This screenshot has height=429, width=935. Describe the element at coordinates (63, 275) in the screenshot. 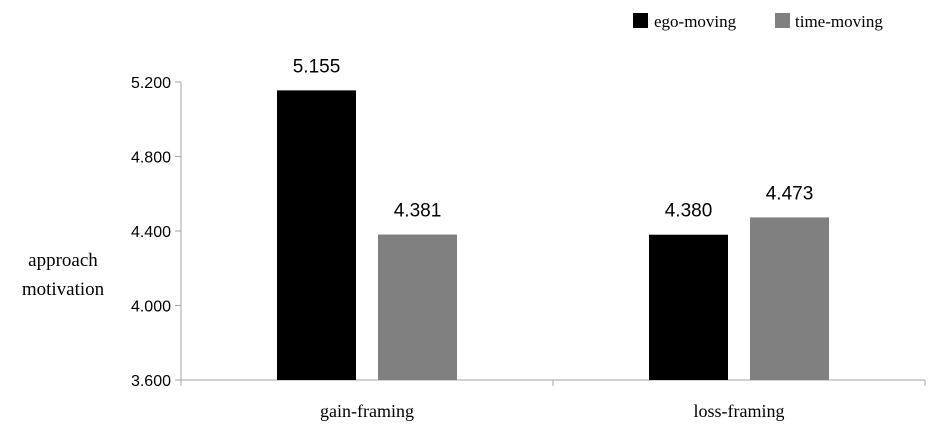

I see `y-axis-title: approach motivation` at that location.